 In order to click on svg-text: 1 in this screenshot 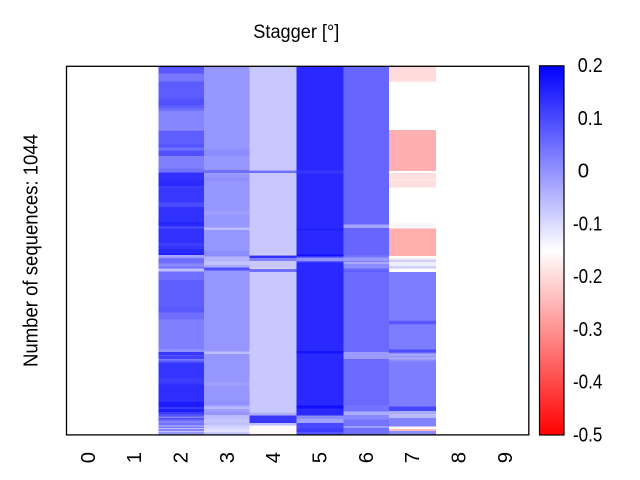, I will do `click(135, 457)`.